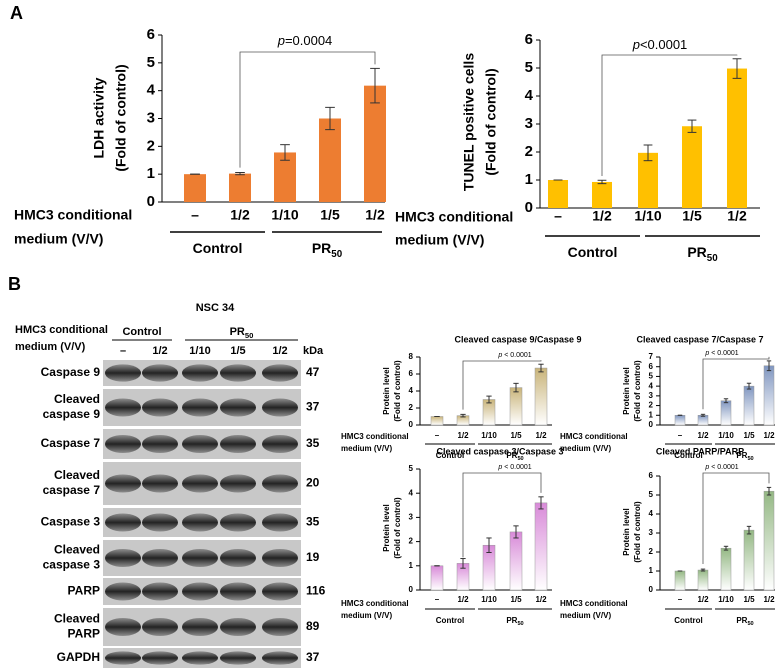 This screenshot has width=778, height=671. What do you see at coordinates (723, 467) in the screenshot?
I see `p-text: < 0.0001` at bounding box center [723, 467].